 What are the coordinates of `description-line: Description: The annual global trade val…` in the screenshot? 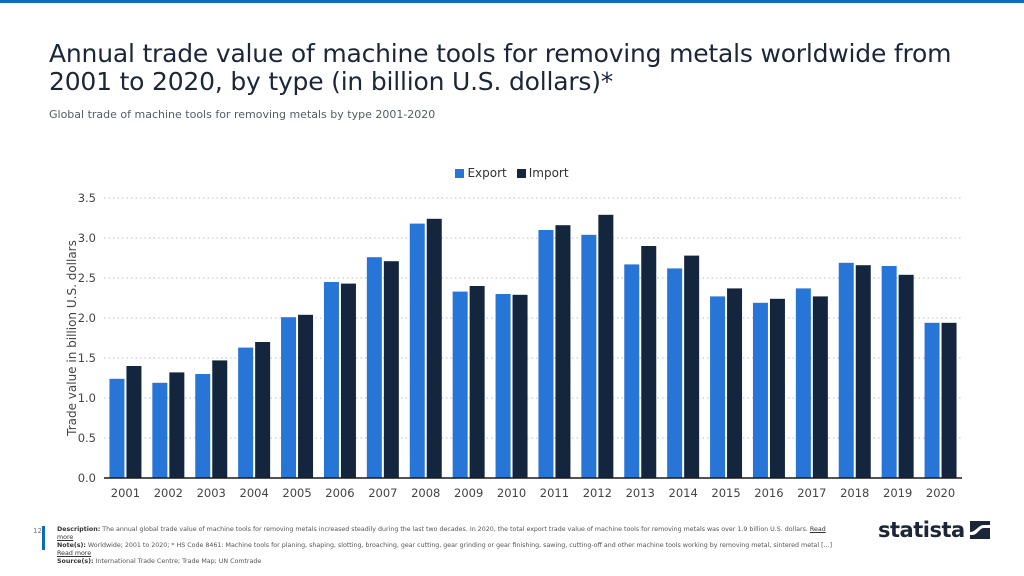 It's located at (447, 534).